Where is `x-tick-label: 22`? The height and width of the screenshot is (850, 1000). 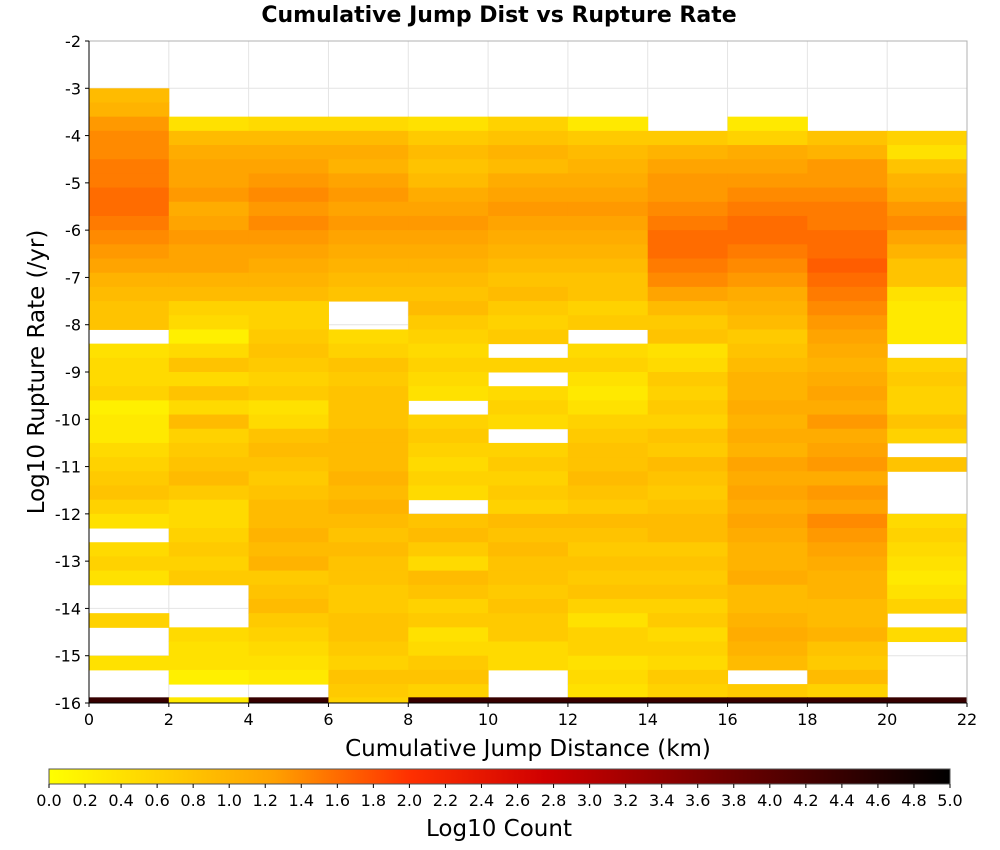 x-tick-label: 22 is located at coordinates (967, 719).